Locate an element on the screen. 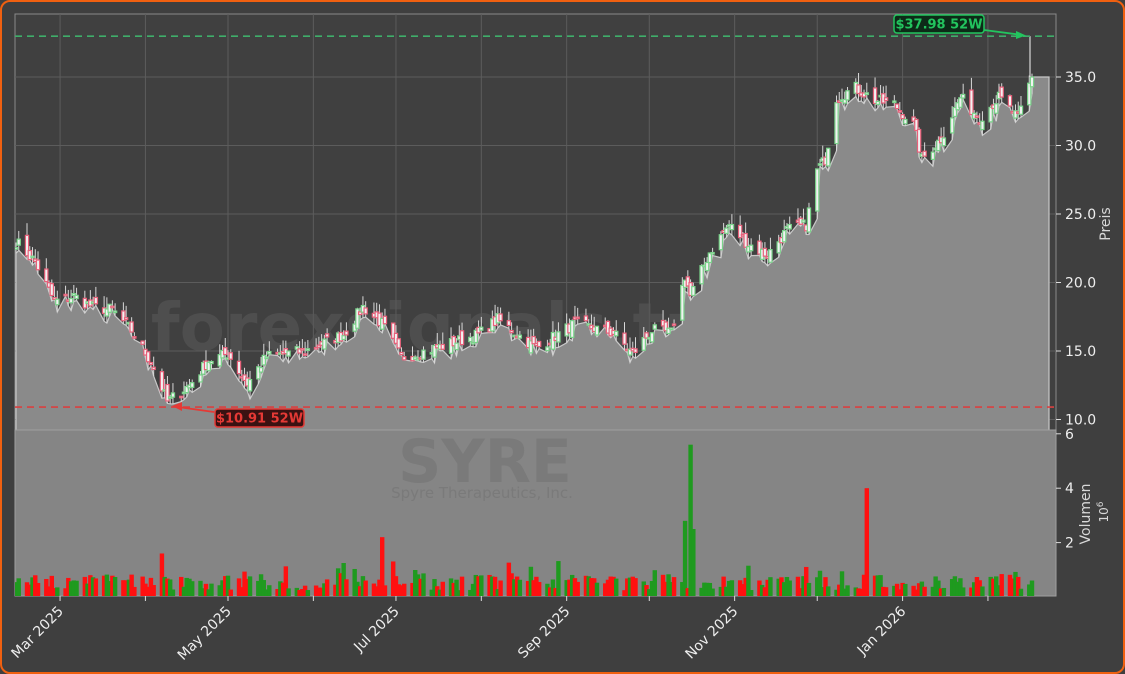 This screenshot has height=674, width=1125. volume-axis: 2 4 6 is located at coordinates (1065, 489).